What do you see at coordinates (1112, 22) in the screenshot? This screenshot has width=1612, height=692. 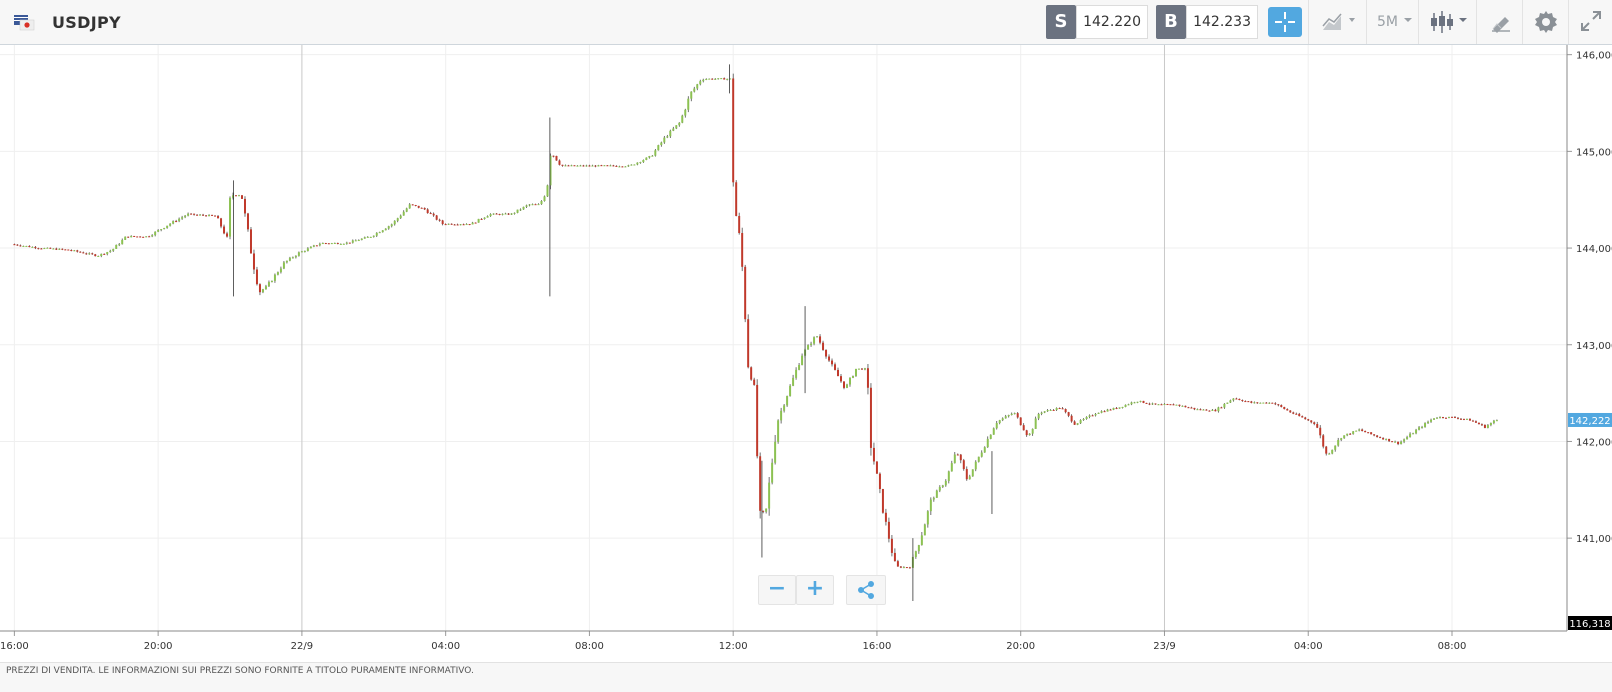 I see `sell-price: 142.220` at bounding box center [1112, 22].